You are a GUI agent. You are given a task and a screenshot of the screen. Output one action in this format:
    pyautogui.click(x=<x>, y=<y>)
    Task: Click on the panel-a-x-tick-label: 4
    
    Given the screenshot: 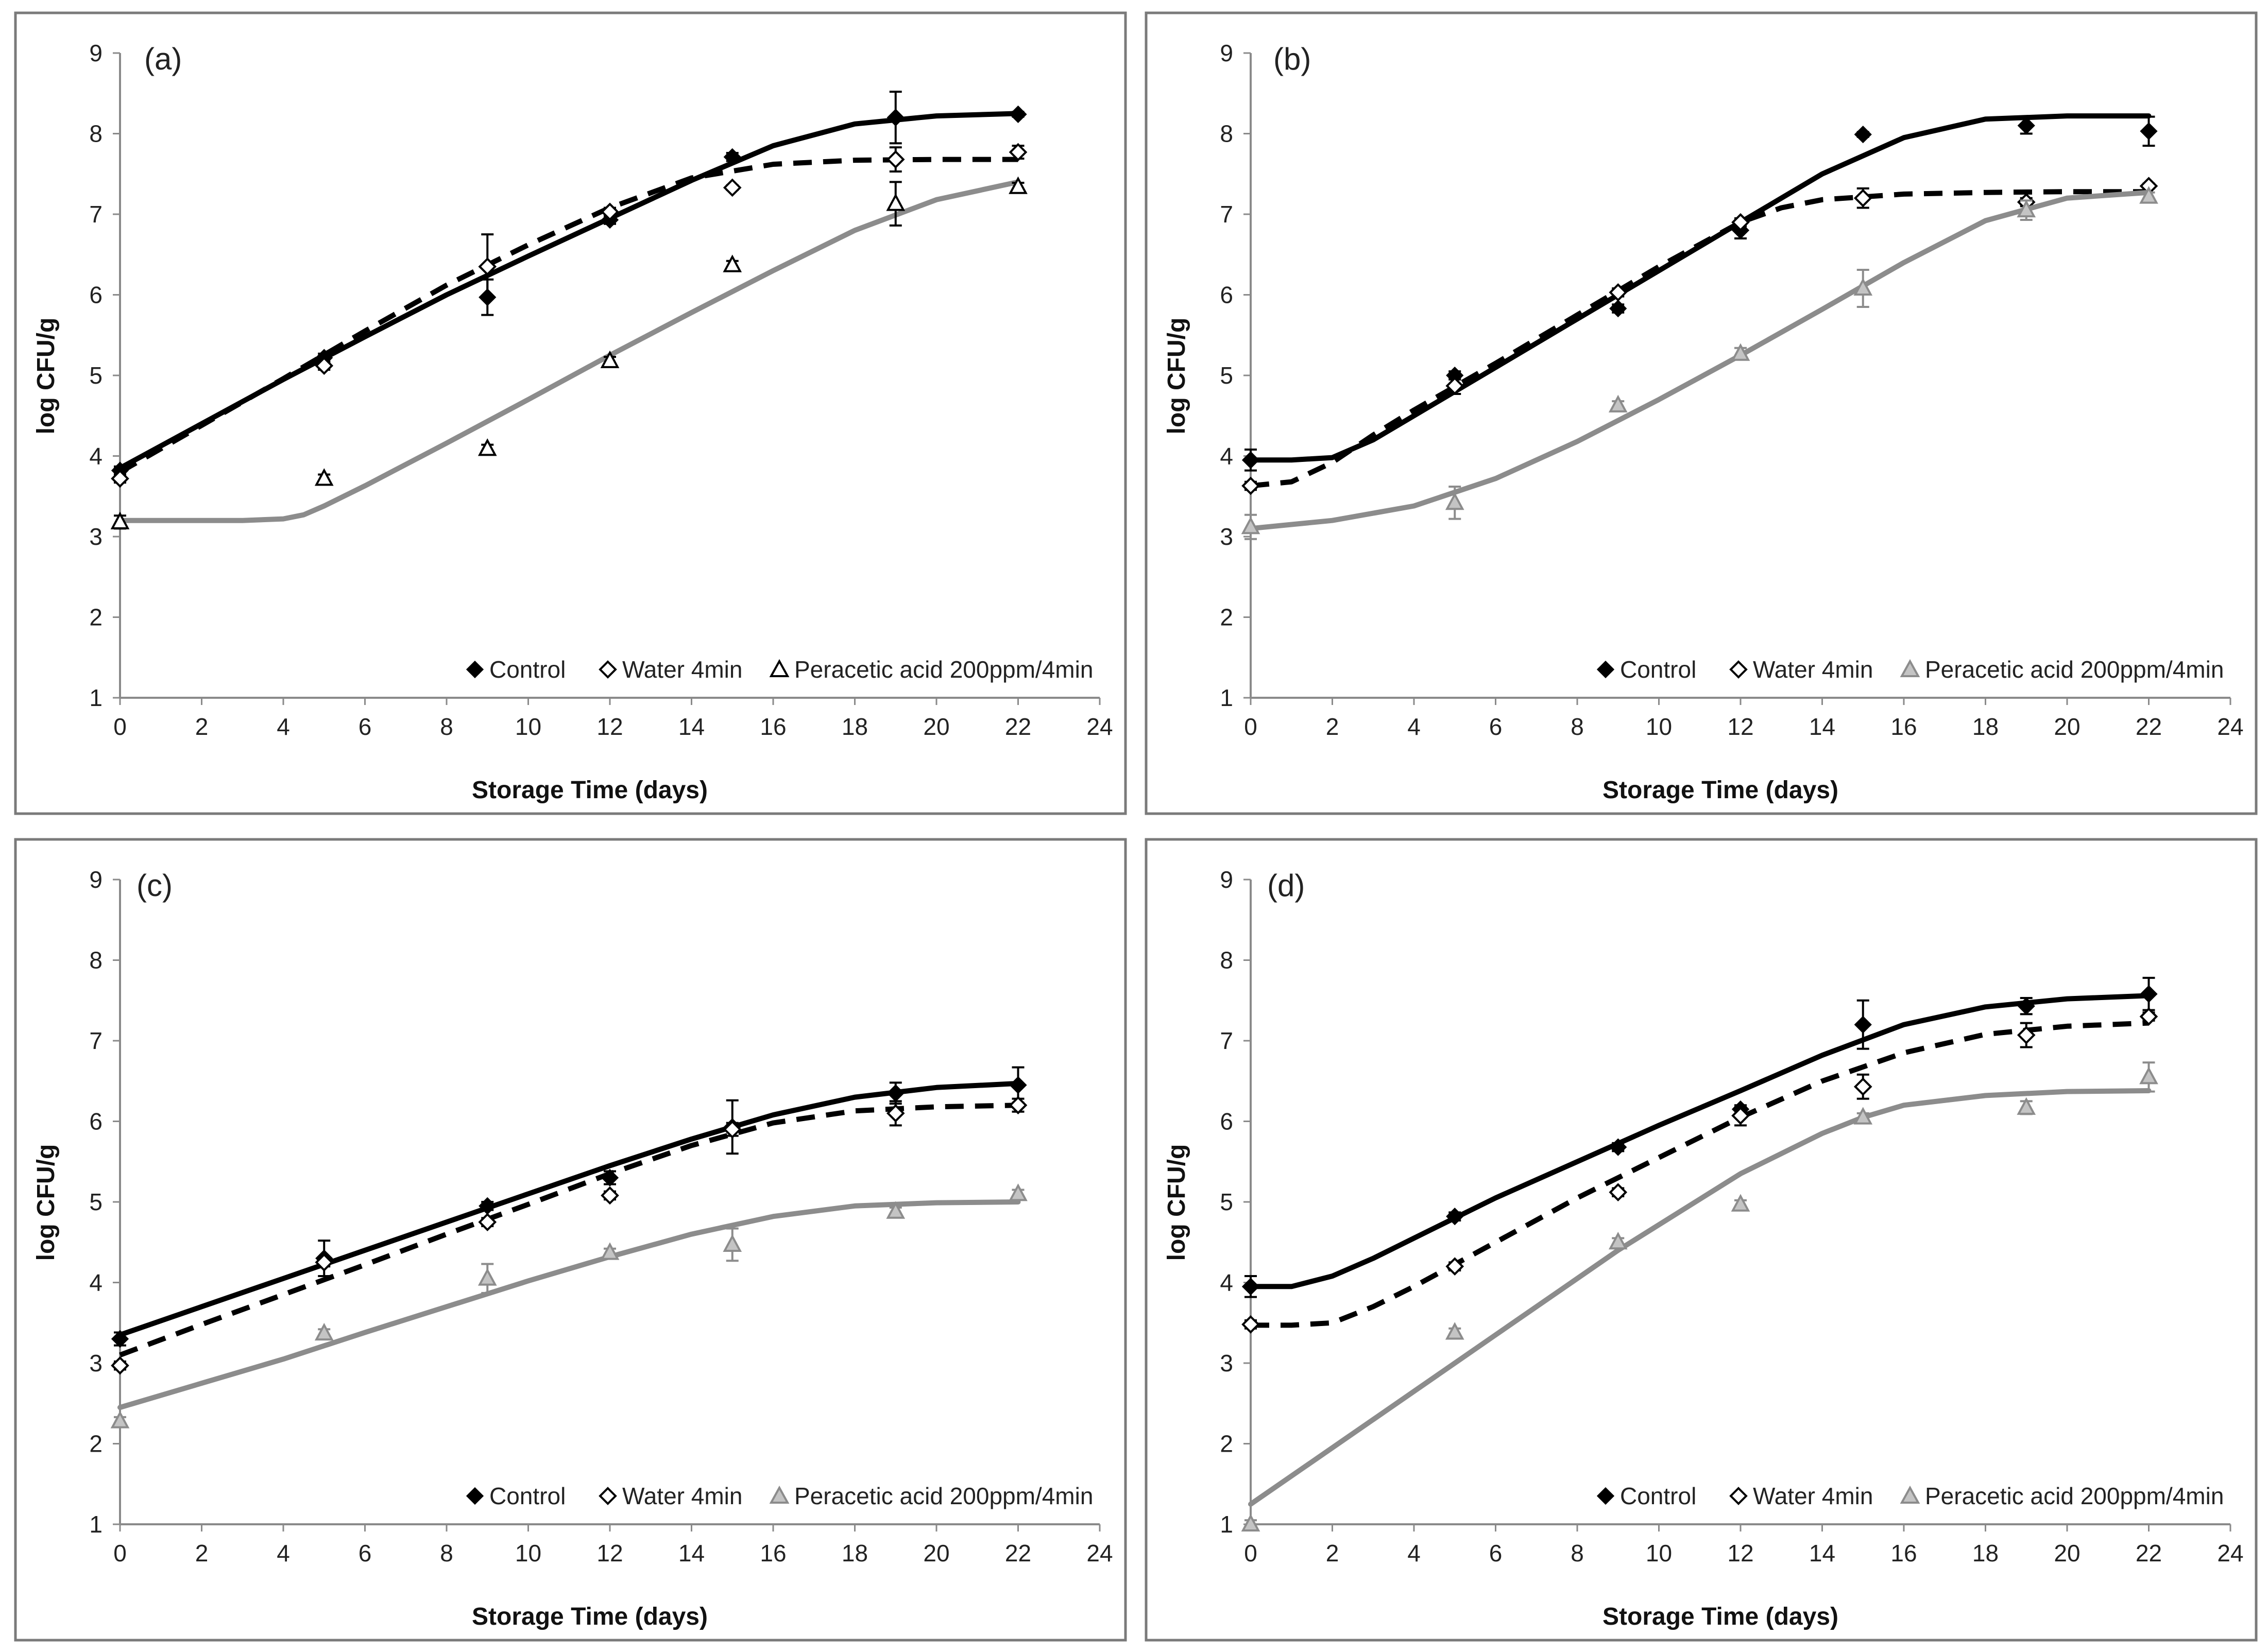 What is the action you would take?
    pyautogui.click(x=283, y=726)
    